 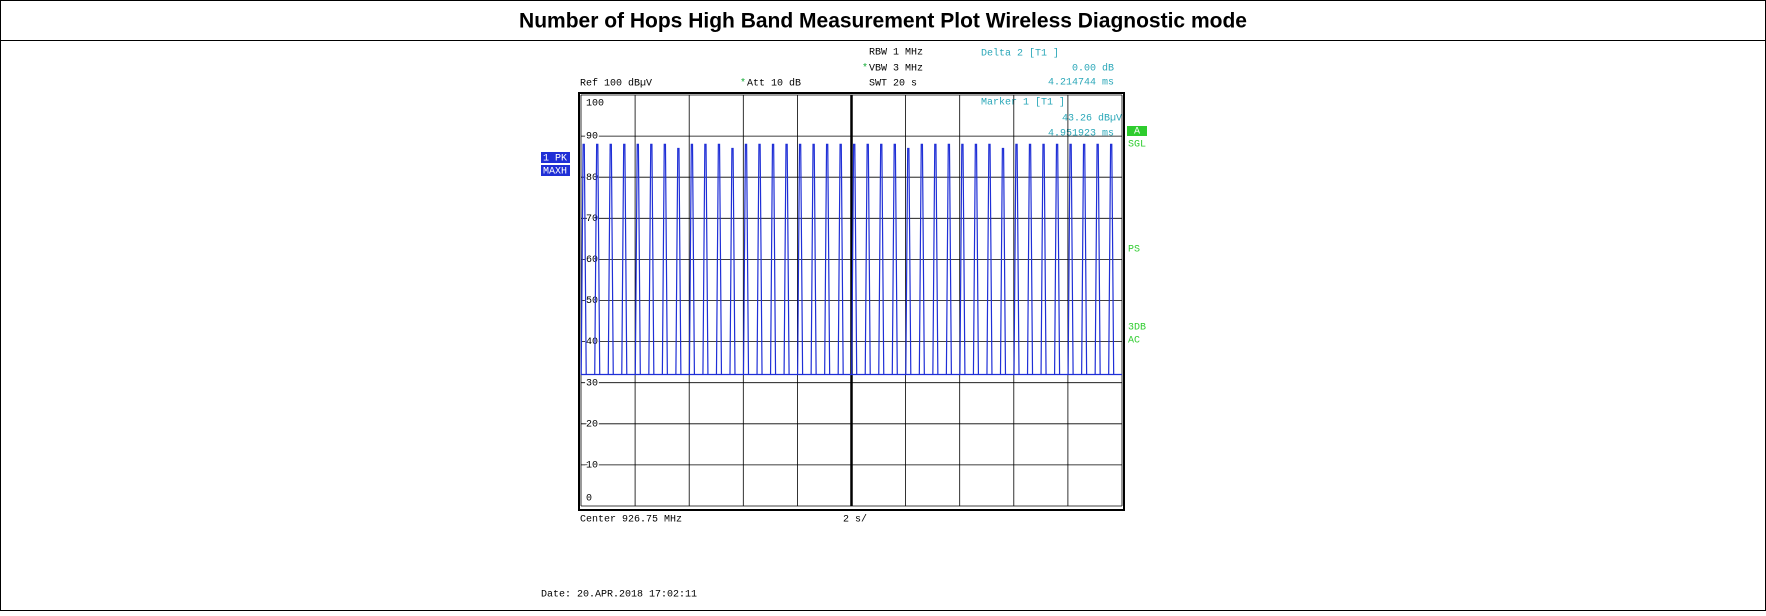 I want to click on tag-pk: 1 PK, so click(x=555, y=159).